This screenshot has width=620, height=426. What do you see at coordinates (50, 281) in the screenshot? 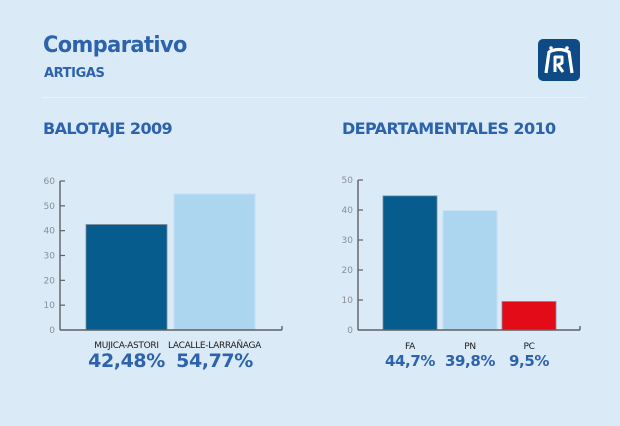
I see `y-tick-label-balotaje-20: 20` at bounding box center [50, 281].